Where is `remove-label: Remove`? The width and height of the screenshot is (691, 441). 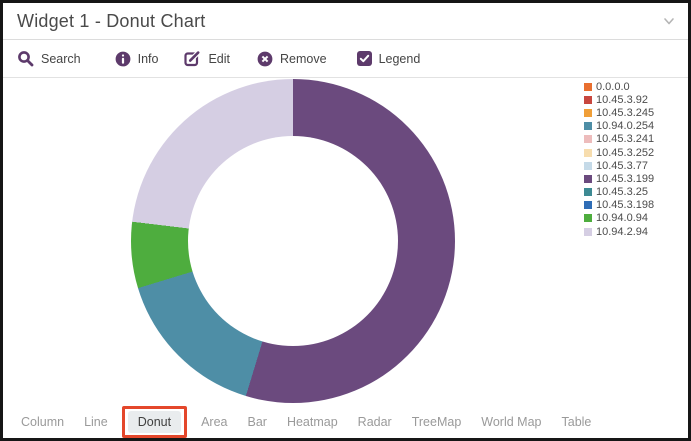
remove-label: Remove is located at coordinates (303, 58).